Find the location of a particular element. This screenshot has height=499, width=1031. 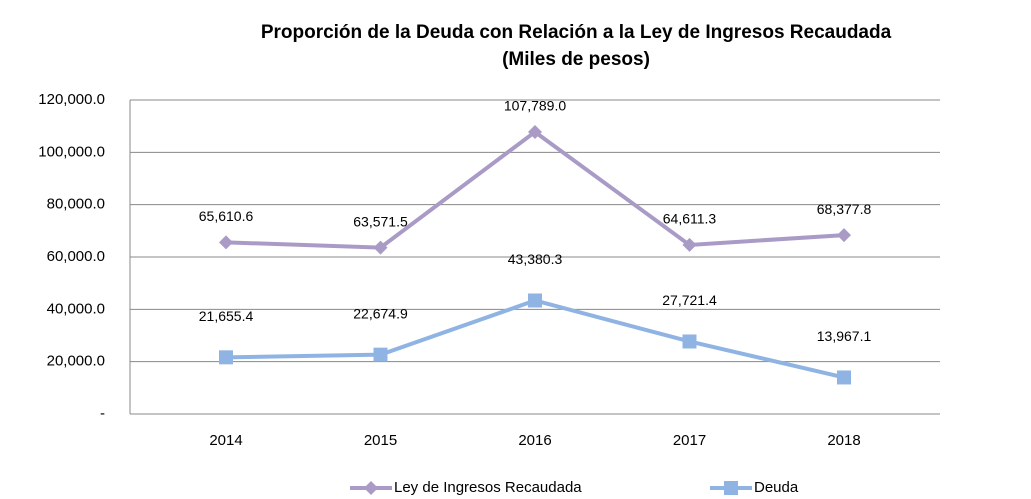

y-tick-label: 120,000.0 is located at coordinates (71, 99).